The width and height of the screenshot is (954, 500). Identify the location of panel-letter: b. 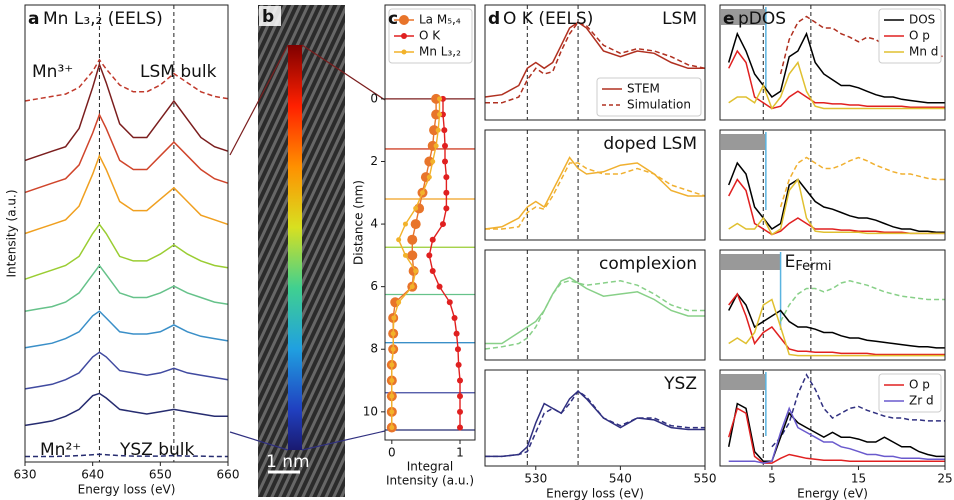
(268, 17).